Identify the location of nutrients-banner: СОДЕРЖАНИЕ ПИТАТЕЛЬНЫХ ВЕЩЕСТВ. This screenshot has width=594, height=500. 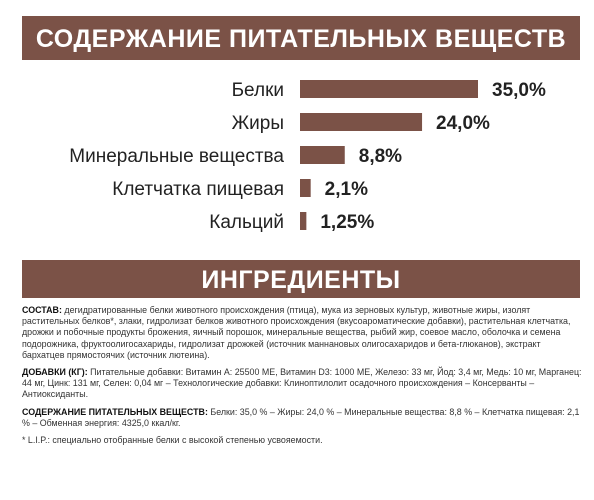
(301, 38).